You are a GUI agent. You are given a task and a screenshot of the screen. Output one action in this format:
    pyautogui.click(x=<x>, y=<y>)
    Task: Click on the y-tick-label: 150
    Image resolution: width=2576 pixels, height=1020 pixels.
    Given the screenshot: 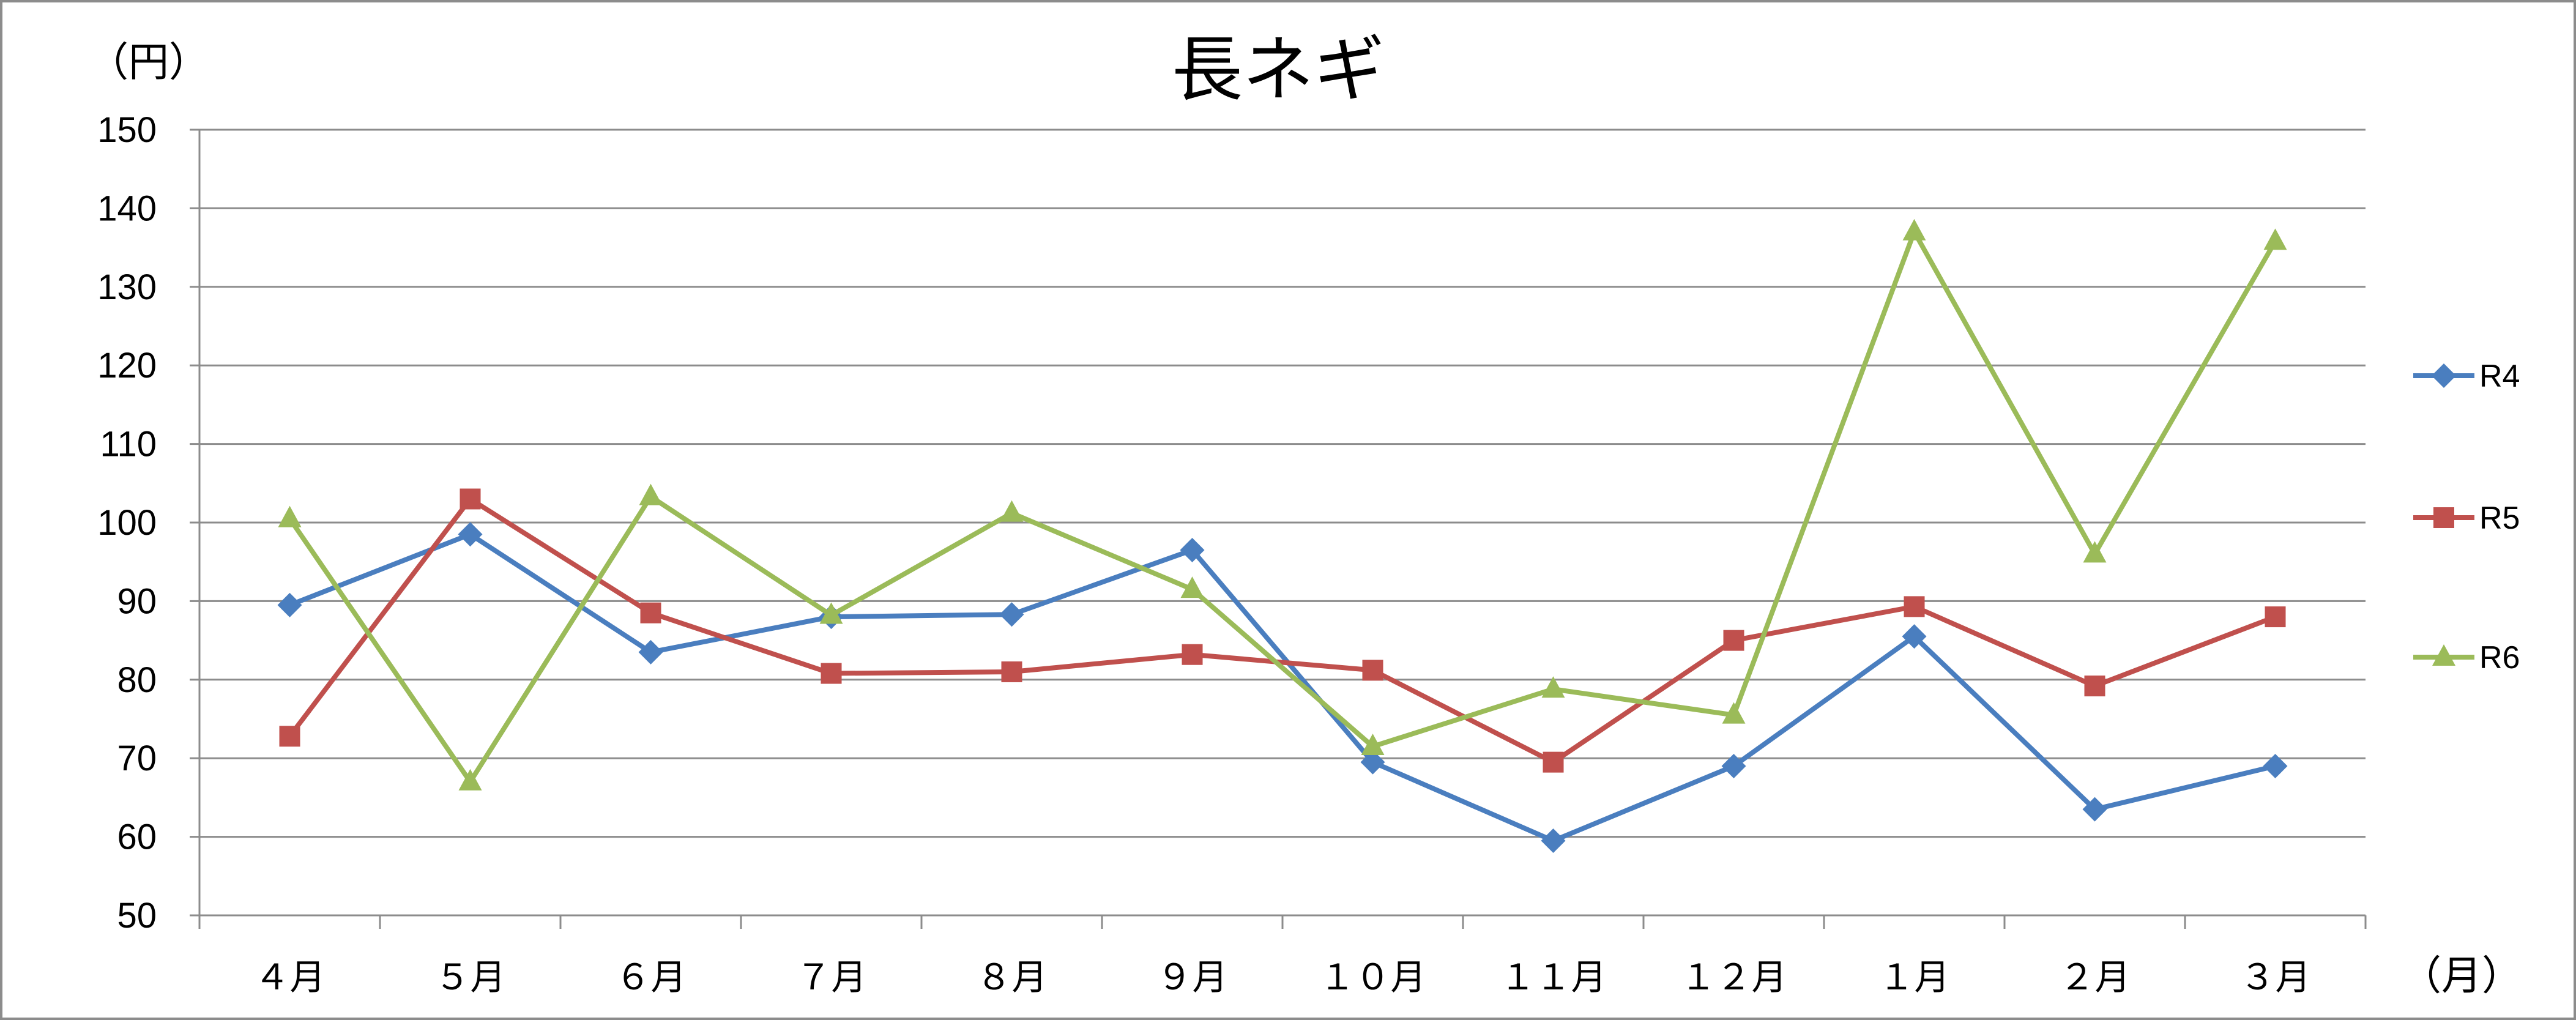 What is the action you would take?
    pyautogui.click(x=127, y=130)
    